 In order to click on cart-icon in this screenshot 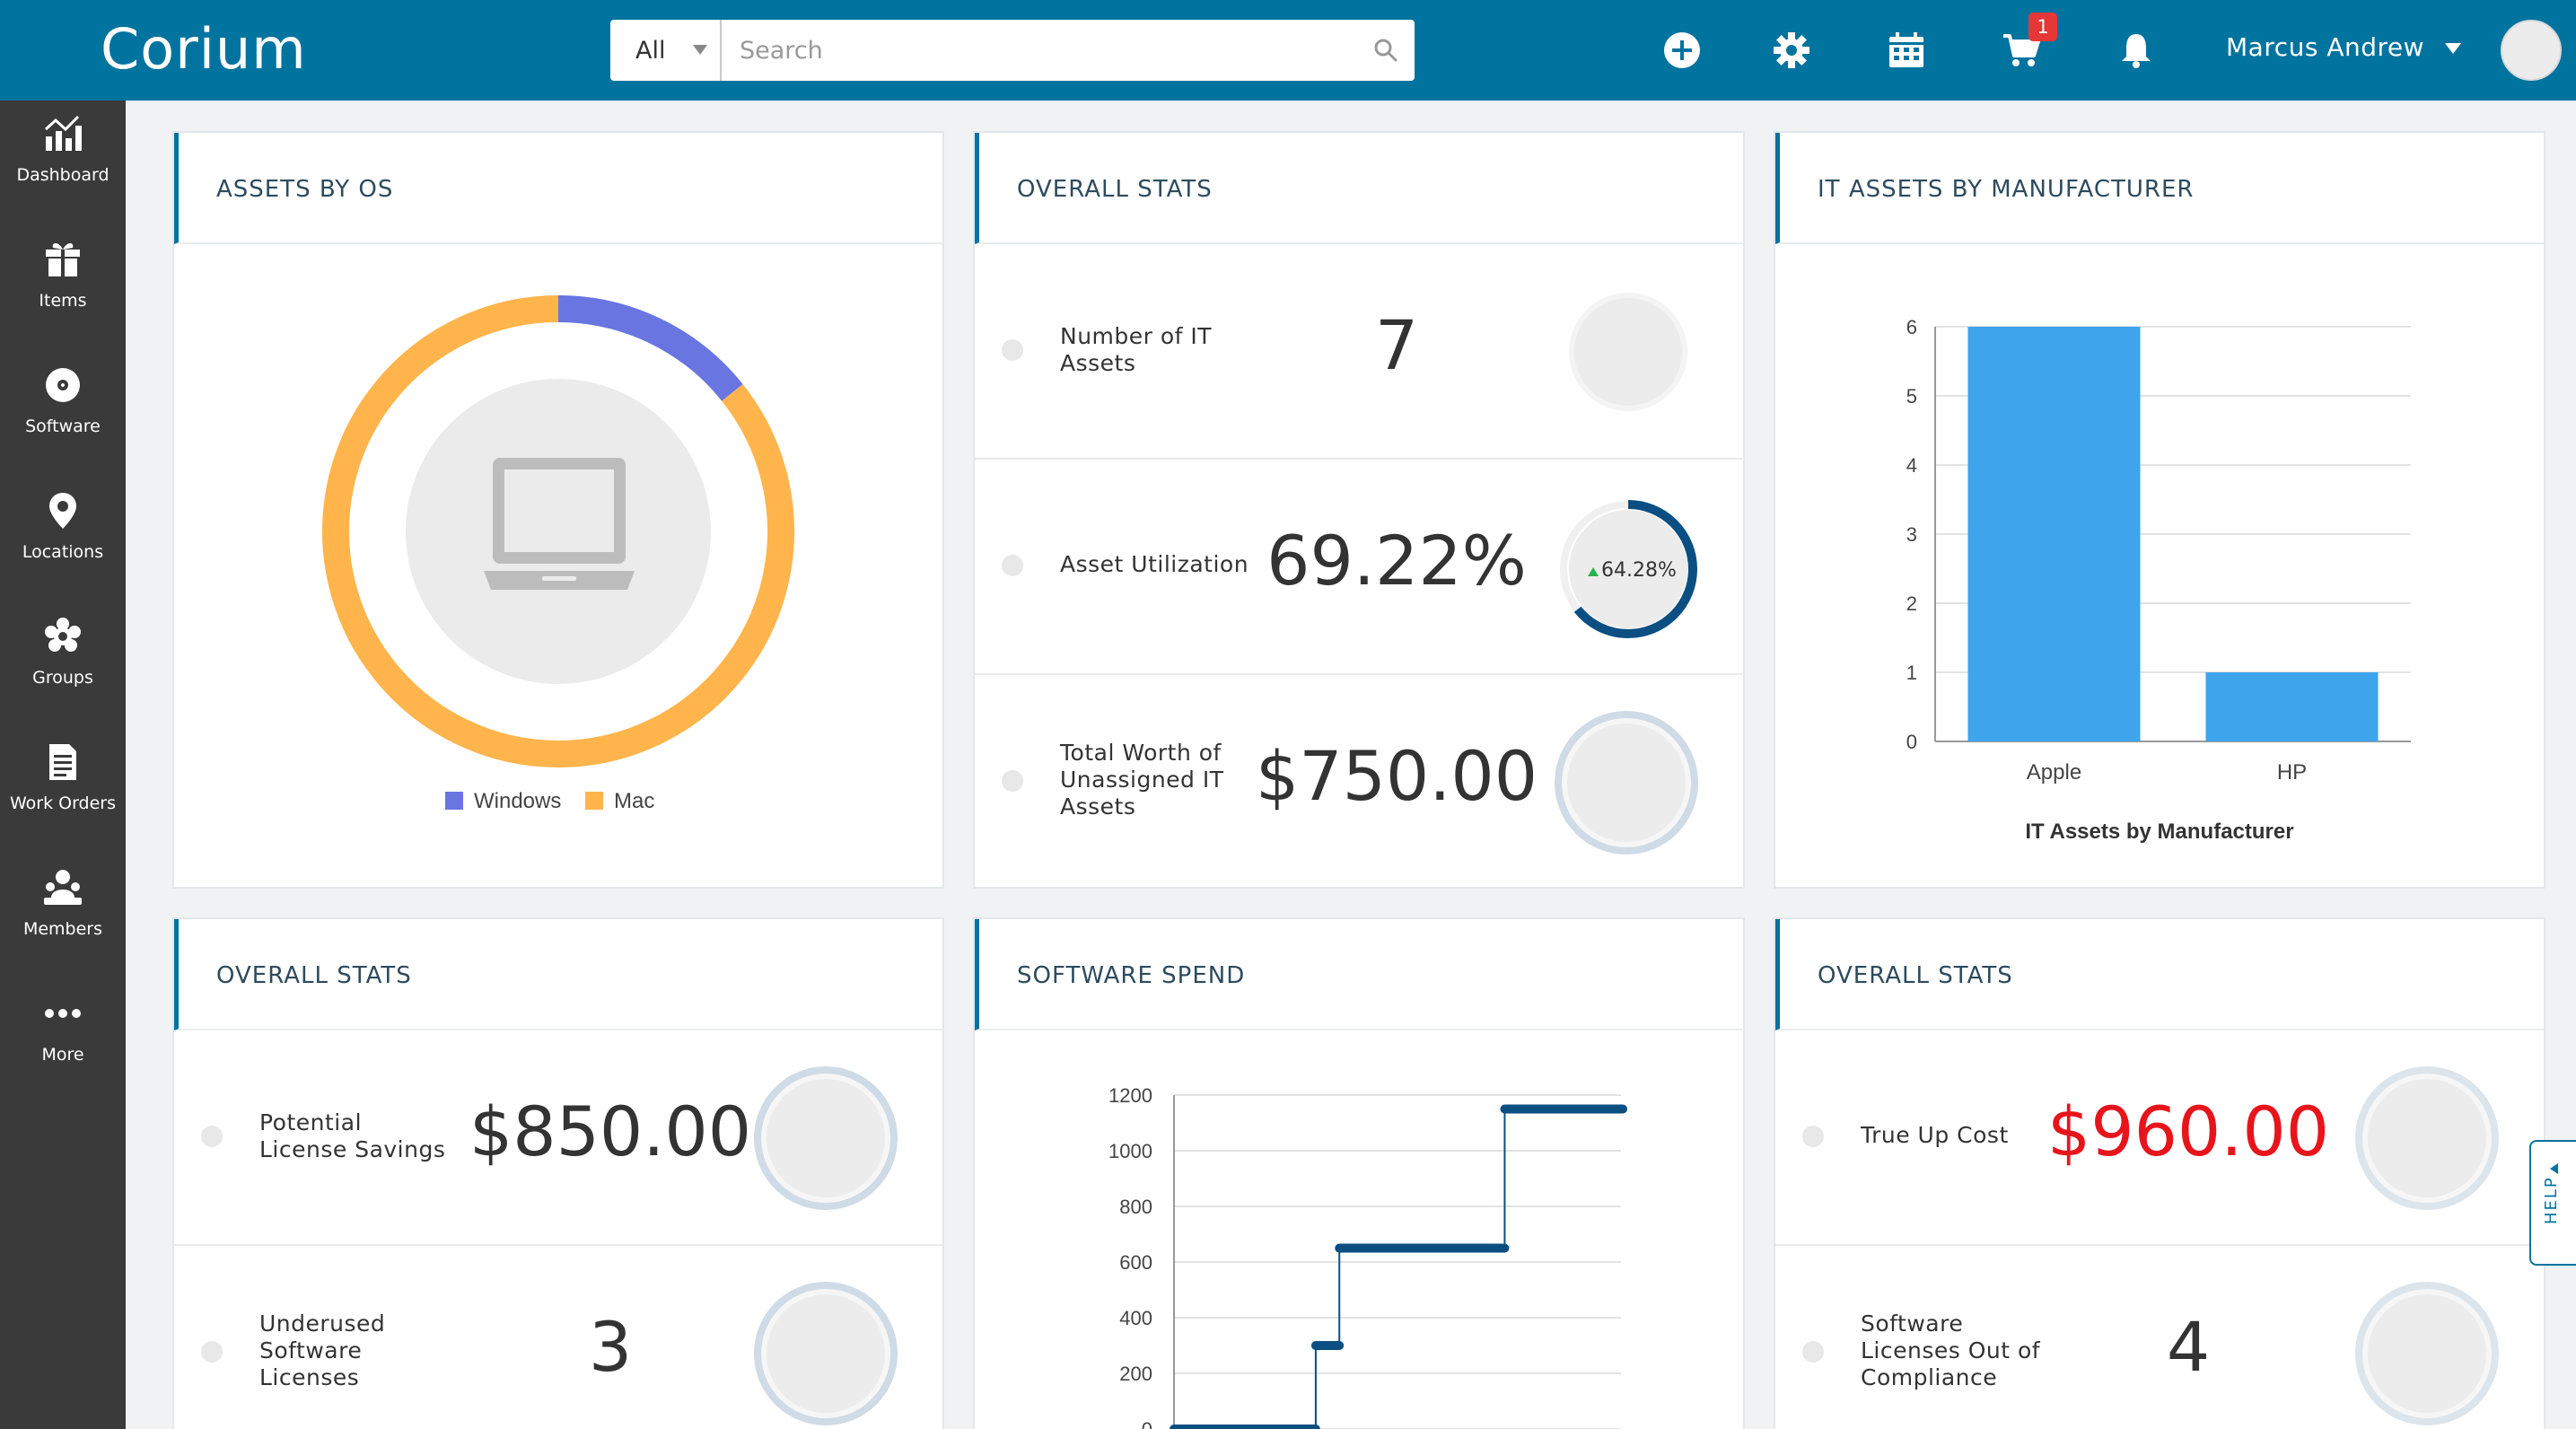, I will do `click(2021, 50)`.